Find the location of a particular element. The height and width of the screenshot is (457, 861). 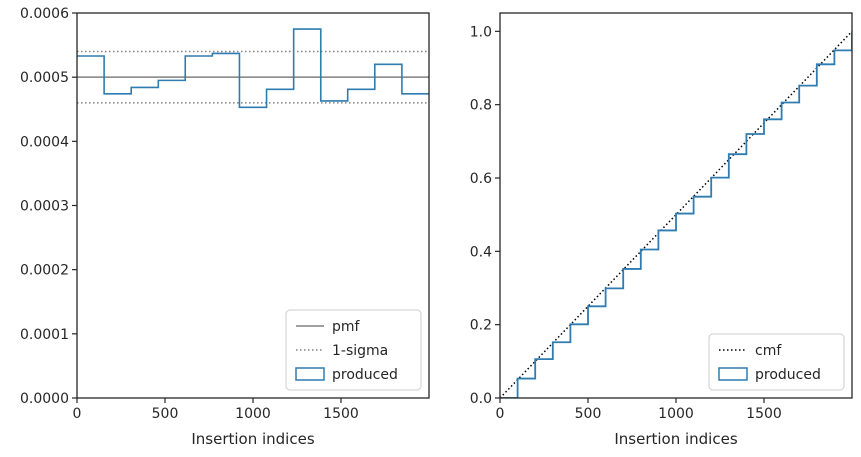

y-tick-label: 0.4 is located at coordinates (481, 252).